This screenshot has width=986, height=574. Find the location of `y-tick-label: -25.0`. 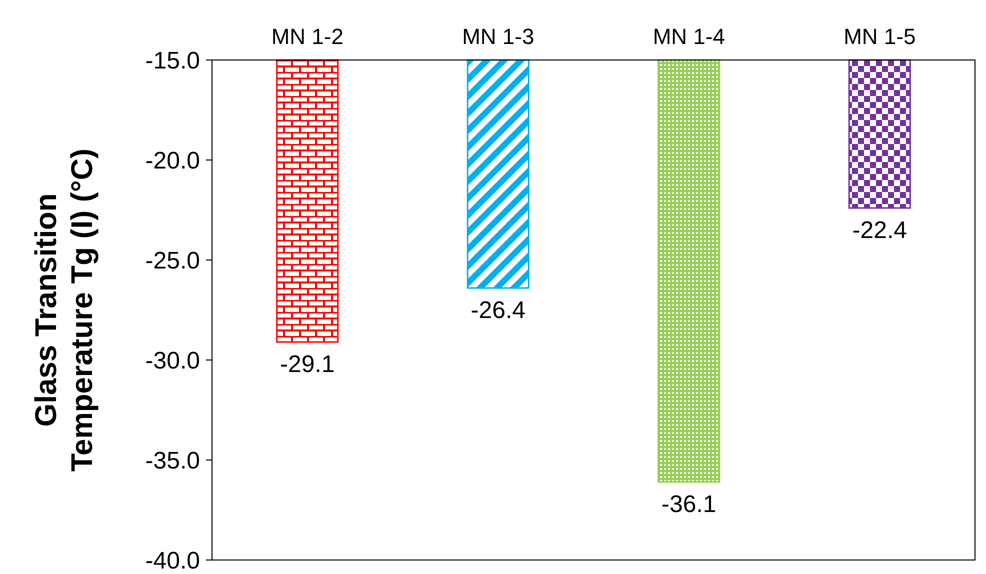

y-tick-label: -25.0 is located at coordinates (172, 260).